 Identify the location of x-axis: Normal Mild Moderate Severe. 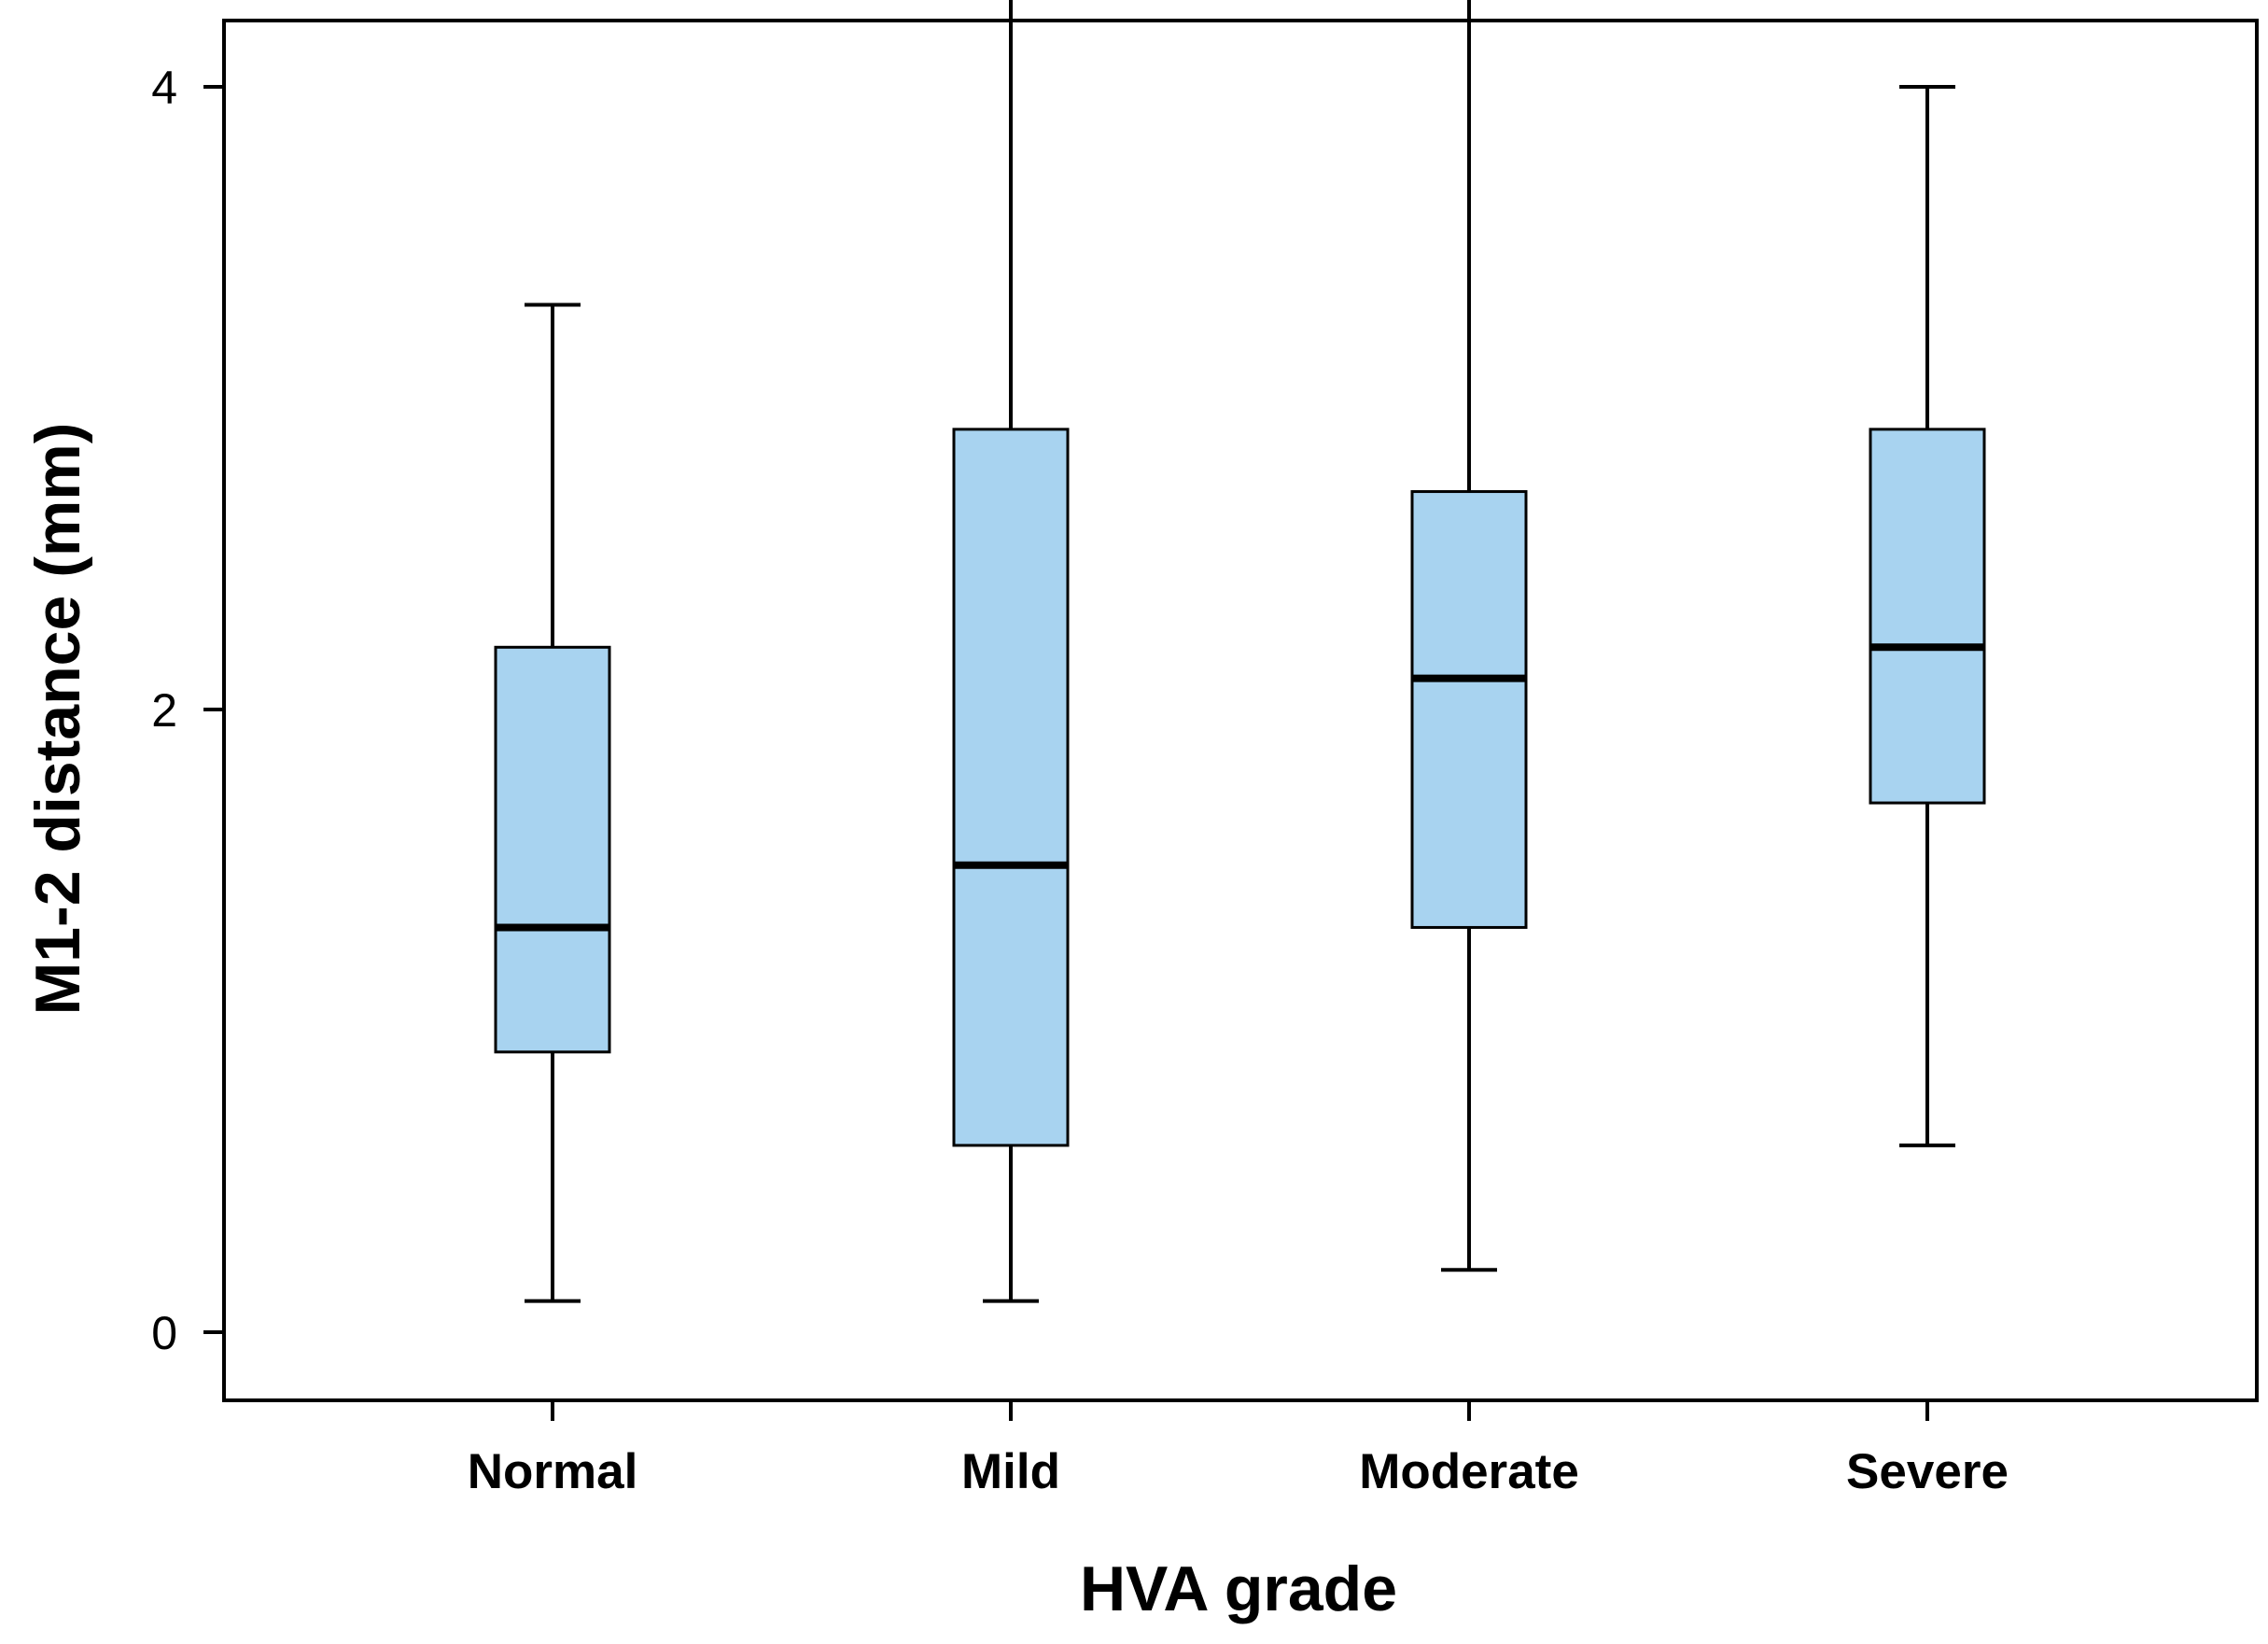
(1238, 1449).